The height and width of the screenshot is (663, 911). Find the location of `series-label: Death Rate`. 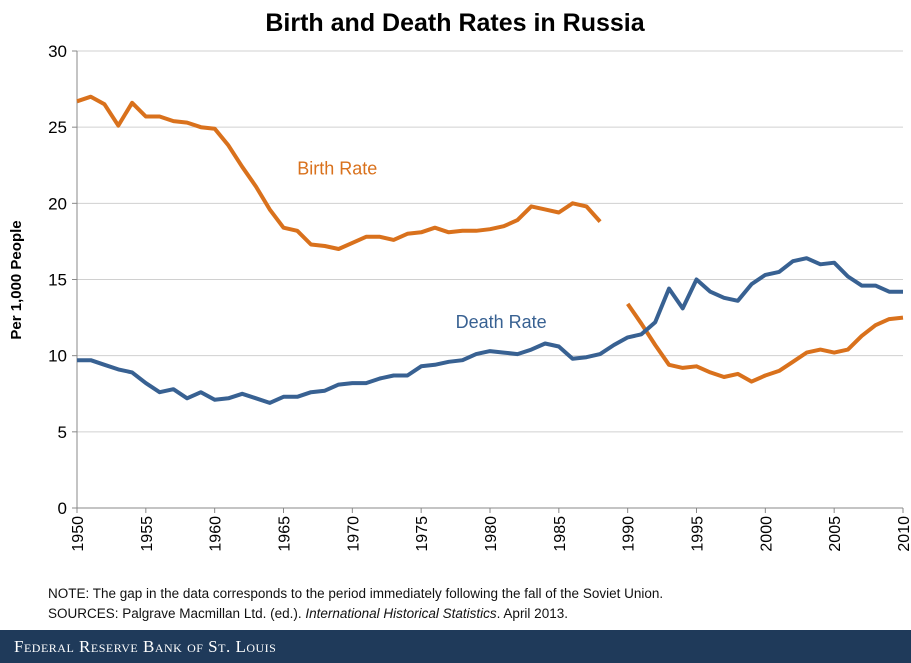

series-label: Death Rate is located at coordinates (501, 322).